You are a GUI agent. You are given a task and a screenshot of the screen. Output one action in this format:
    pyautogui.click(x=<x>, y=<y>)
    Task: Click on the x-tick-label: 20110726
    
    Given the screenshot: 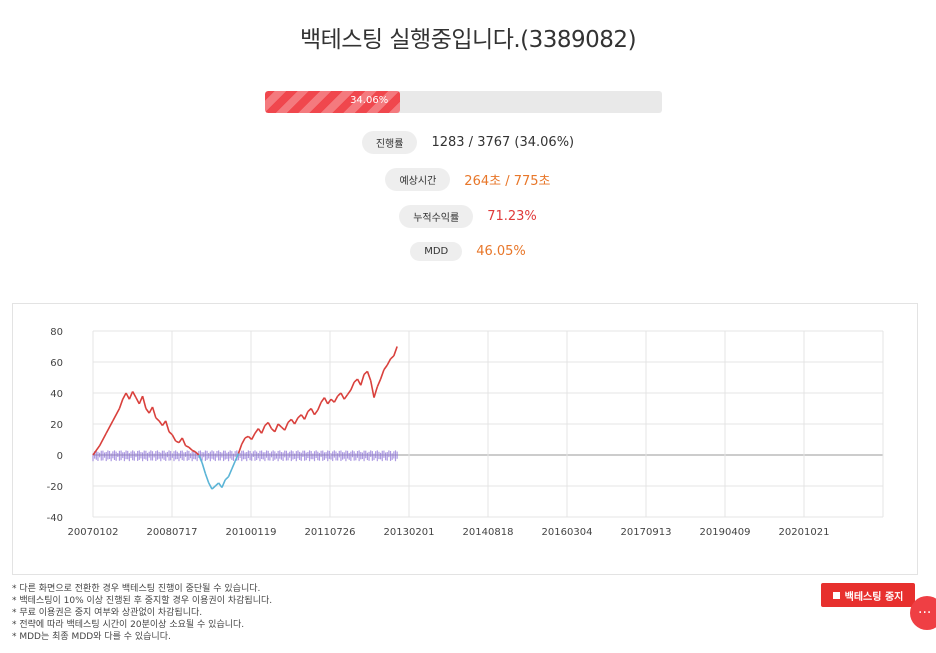 What is the action you would take?
    pyautogui.click(x=330, y=532)
    